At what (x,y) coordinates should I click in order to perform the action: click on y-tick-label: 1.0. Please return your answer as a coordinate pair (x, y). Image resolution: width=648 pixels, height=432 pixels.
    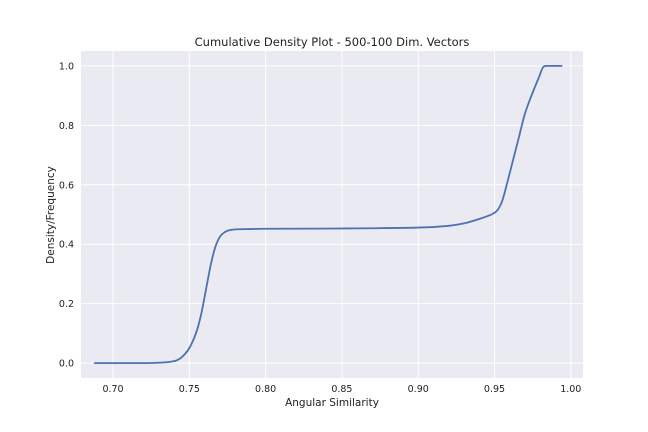
    Looking at the image, I should click on (66, 66).